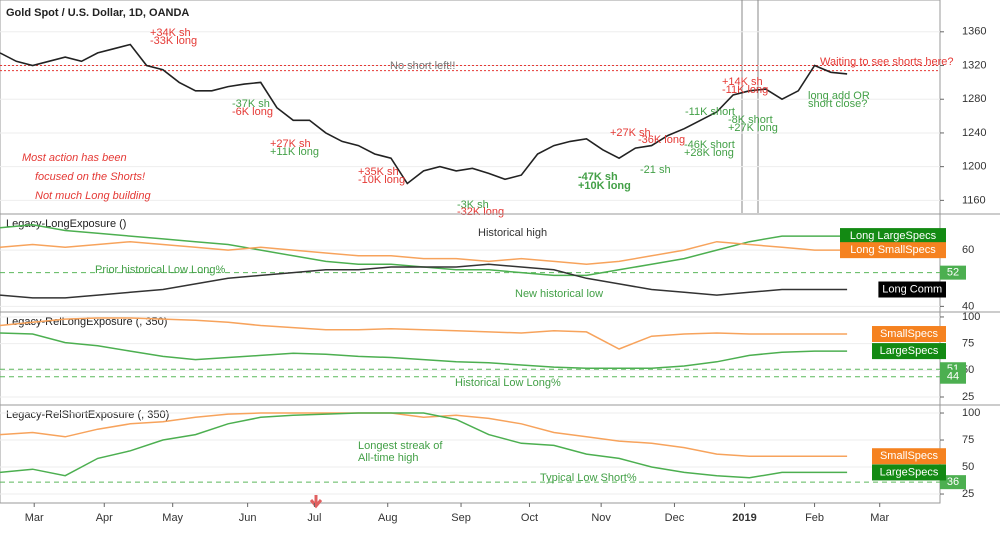 Image resolution: width=1000 pixels, height=533 pixels. I want to click on annotation: short close?, so click(837, 104).